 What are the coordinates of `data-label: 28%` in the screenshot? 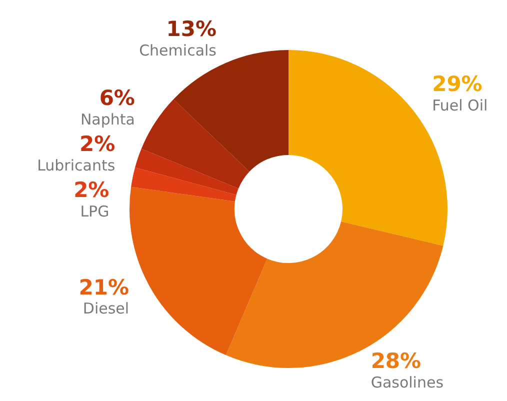 It's located at (396, 360).